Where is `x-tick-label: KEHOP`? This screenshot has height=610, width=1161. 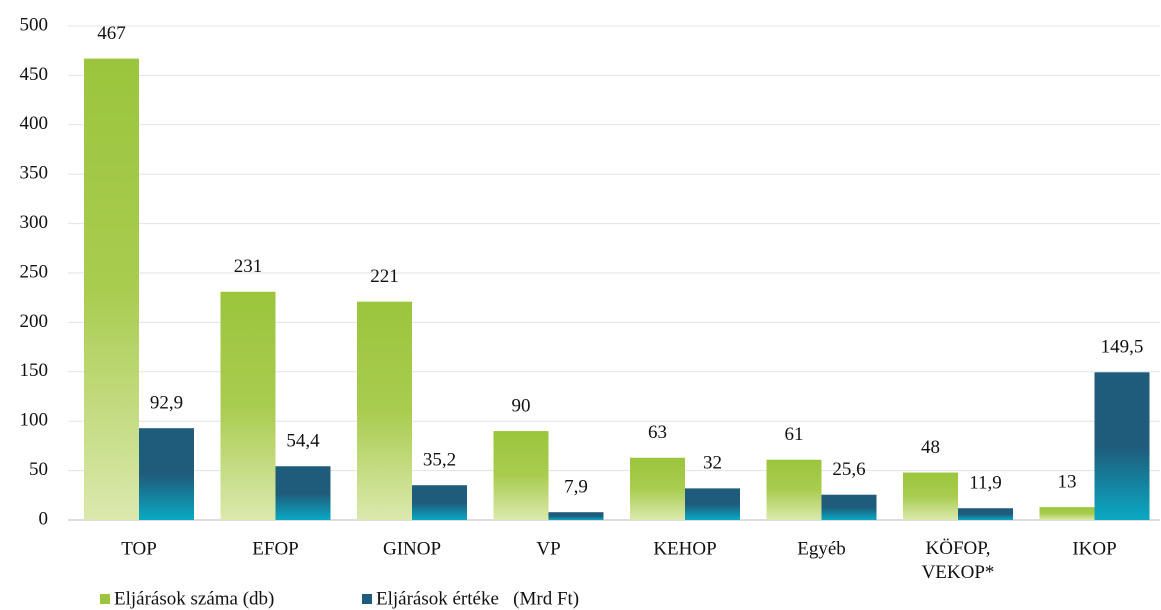
x-tick-label: KEHOP is located at coordinates (684, 548).